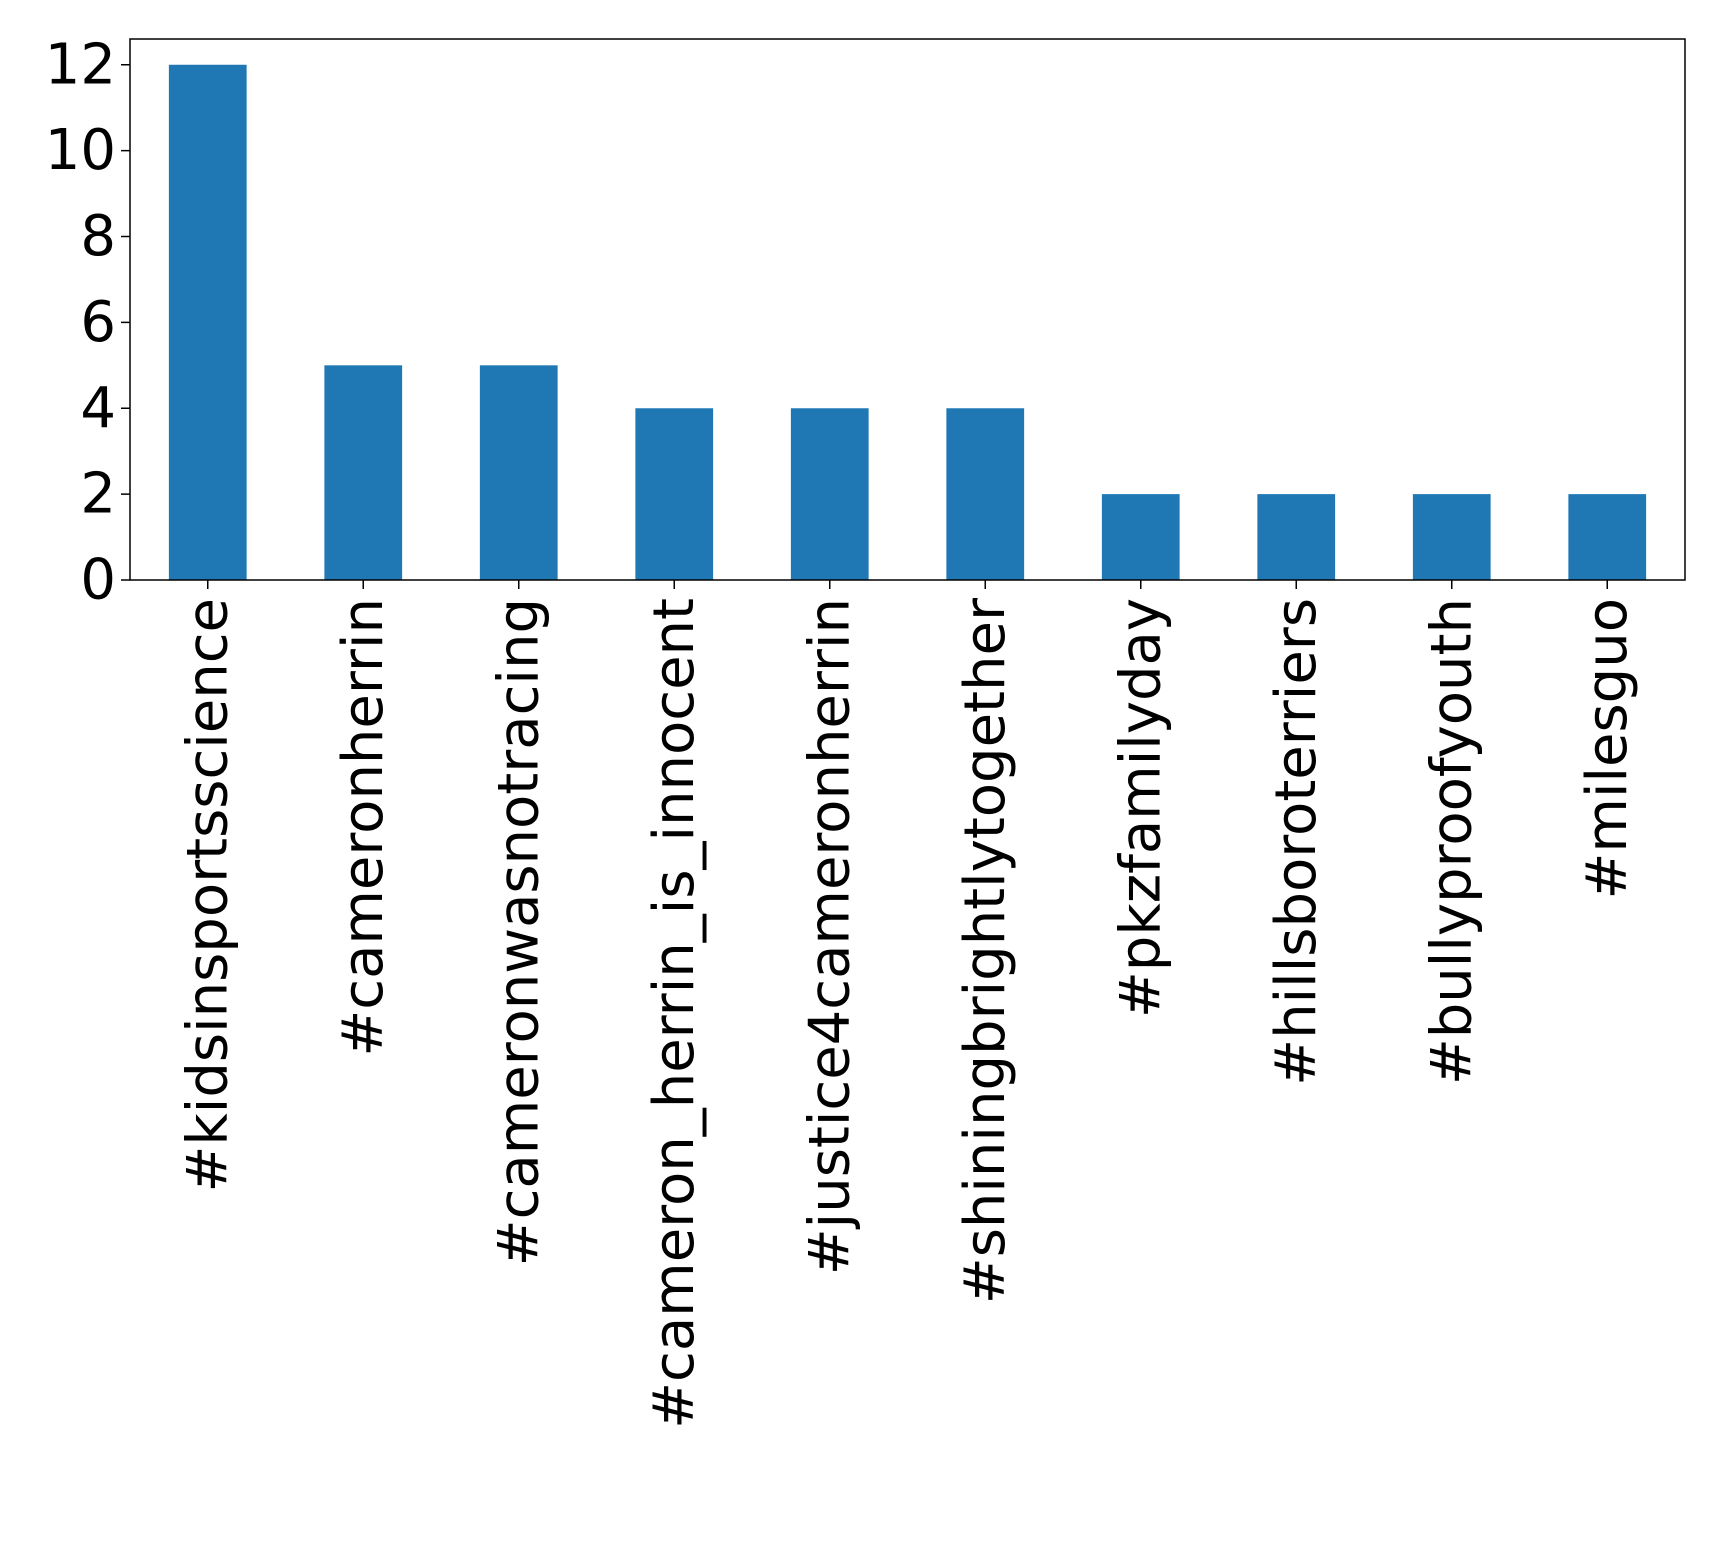 The height and width of the screenshot is (1555, 1719). I want to click on x-tick-label: #cameronherrin, so click(363, 827).